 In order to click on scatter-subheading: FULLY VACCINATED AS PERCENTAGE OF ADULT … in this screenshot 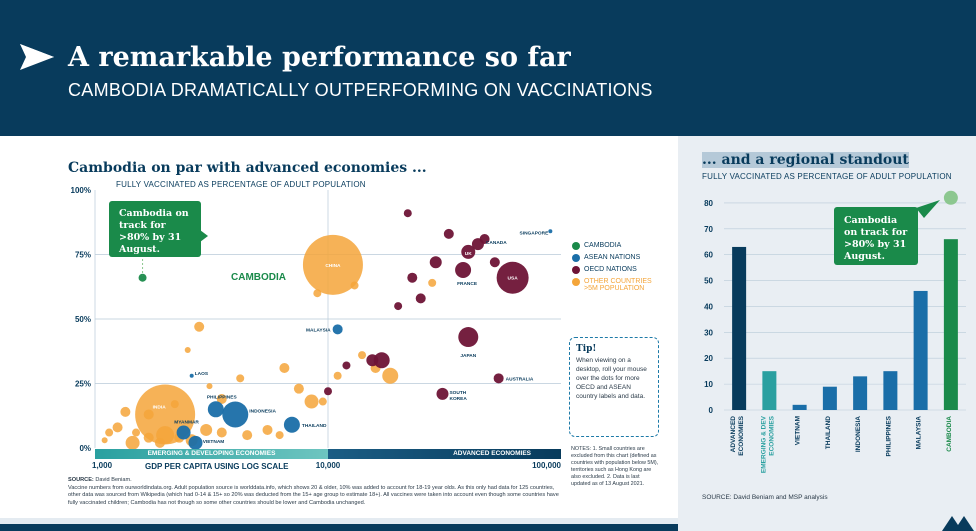, I will do `click(241, 184)`.